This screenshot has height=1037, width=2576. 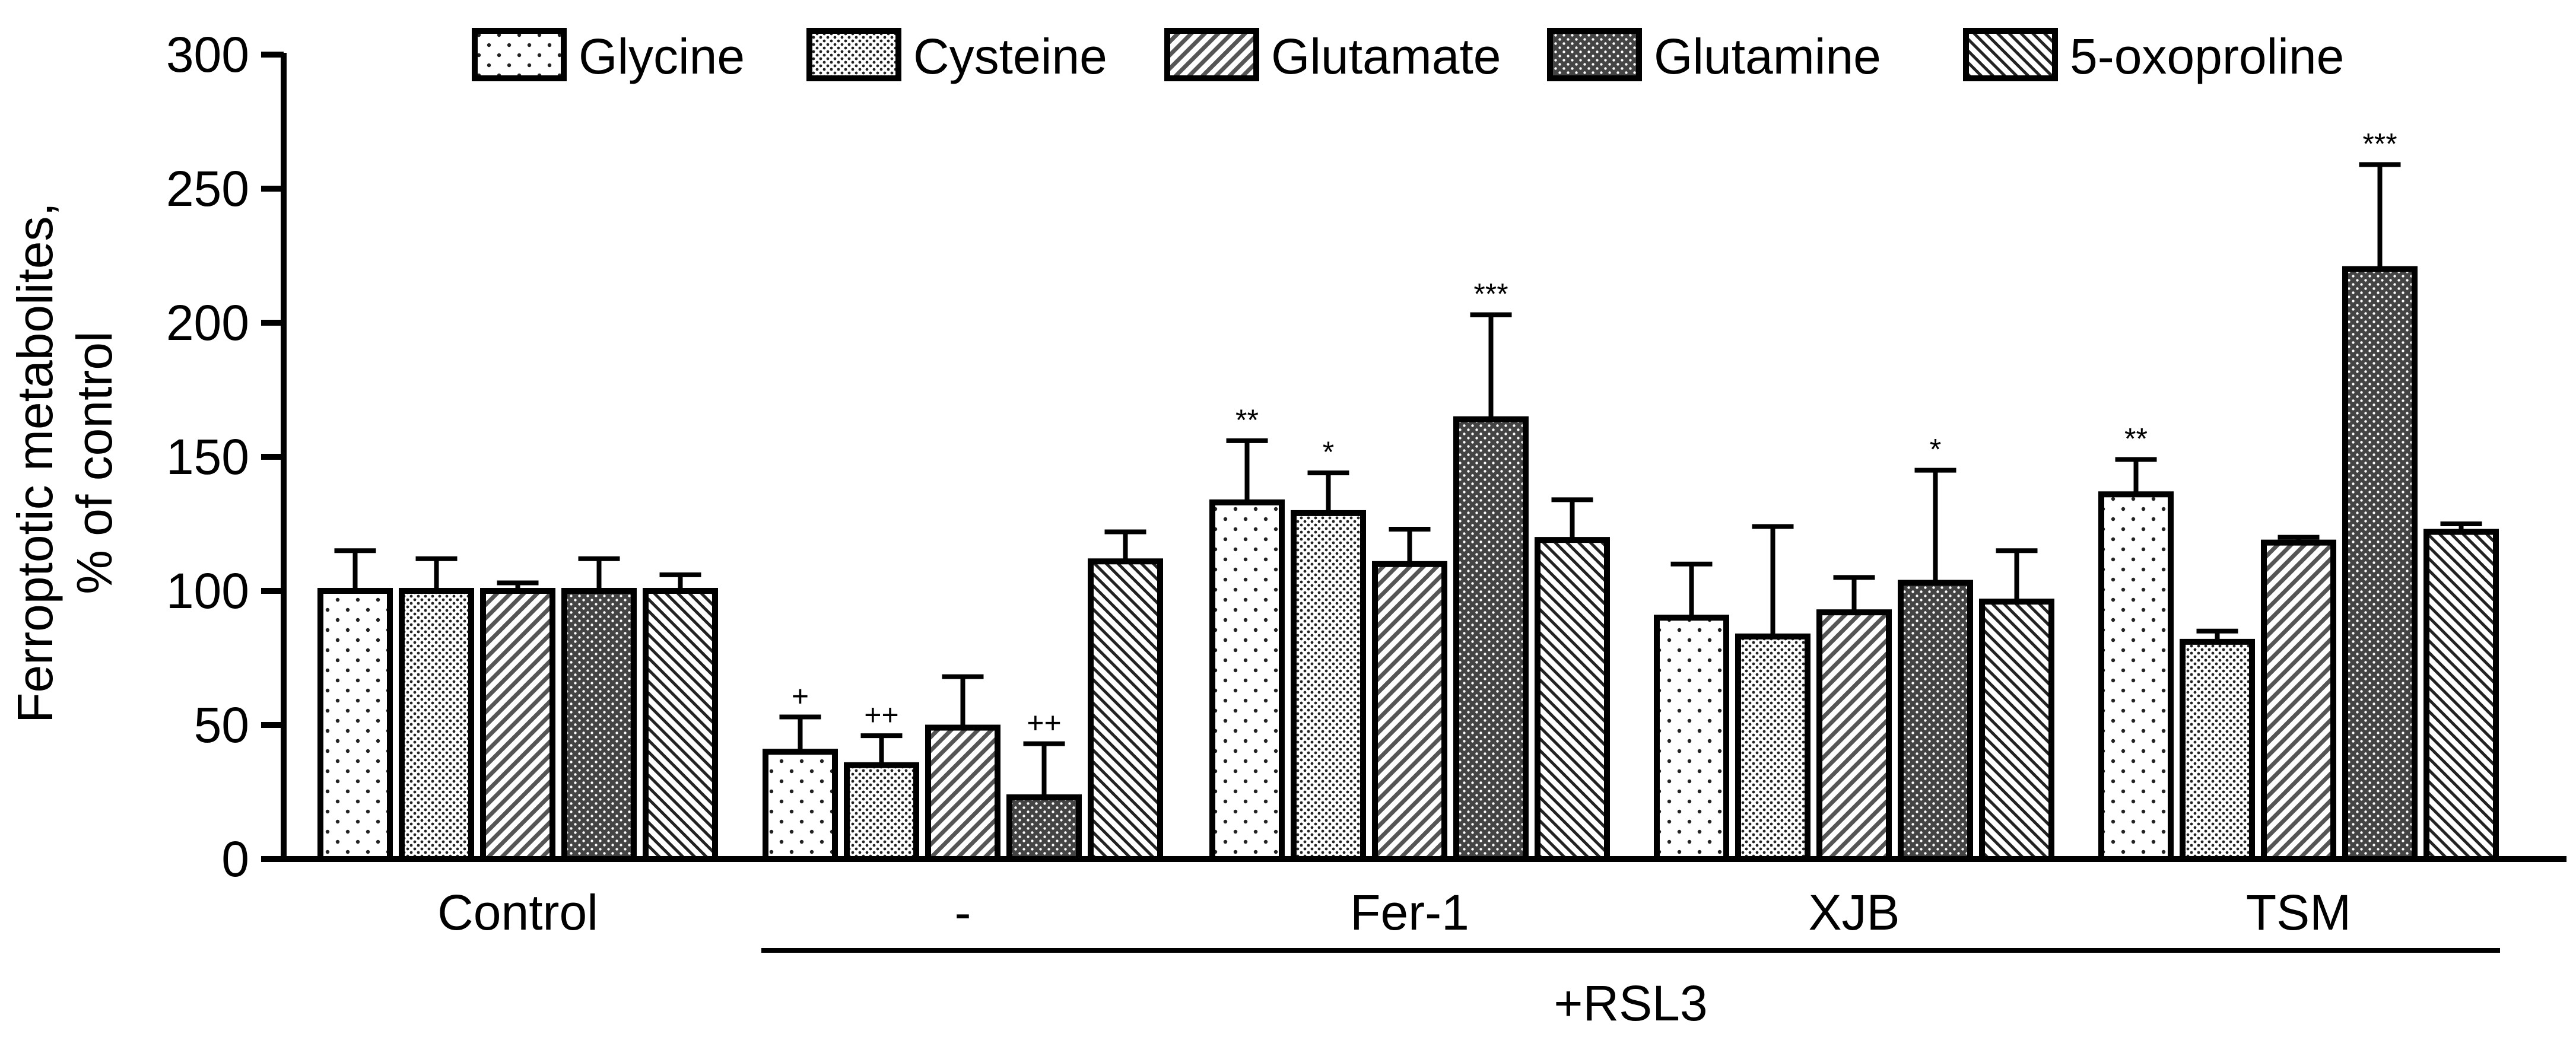 I want to click on y-tick-label: 250, so click(x=207, y=189).